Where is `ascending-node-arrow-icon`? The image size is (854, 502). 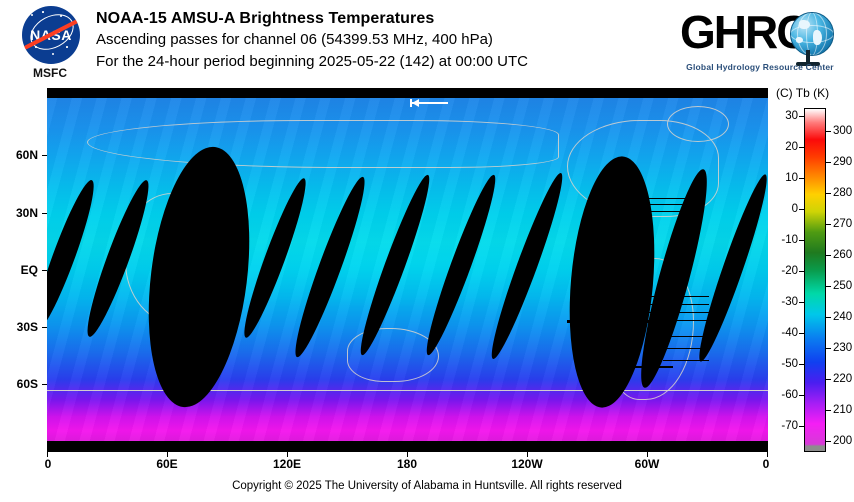 ascending-node-arrow-icon is located at coordinates (430, 103).